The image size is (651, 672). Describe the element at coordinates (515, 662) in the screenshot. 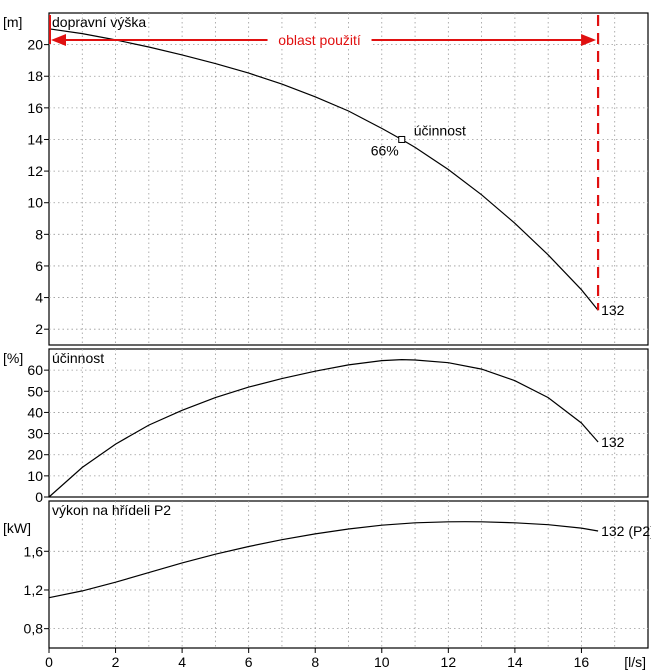

I see `x-tick-label: 14` at that location.